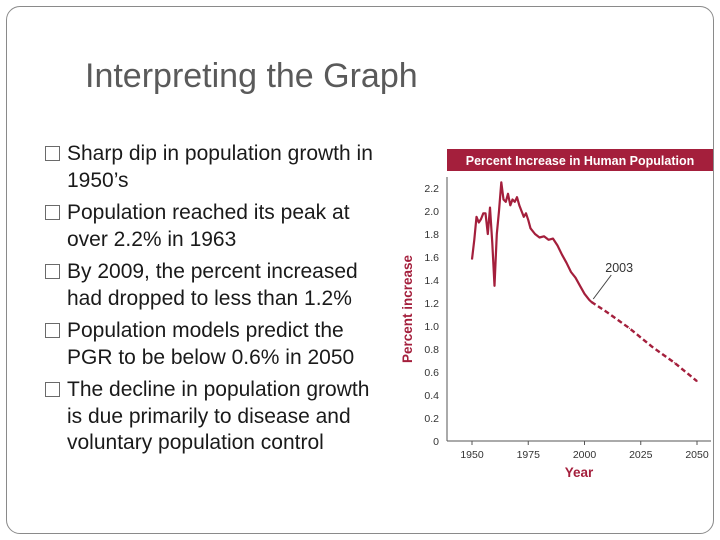 The image size is (720, 540). I want to click on annotation-label: 2003, so click(619, 268).